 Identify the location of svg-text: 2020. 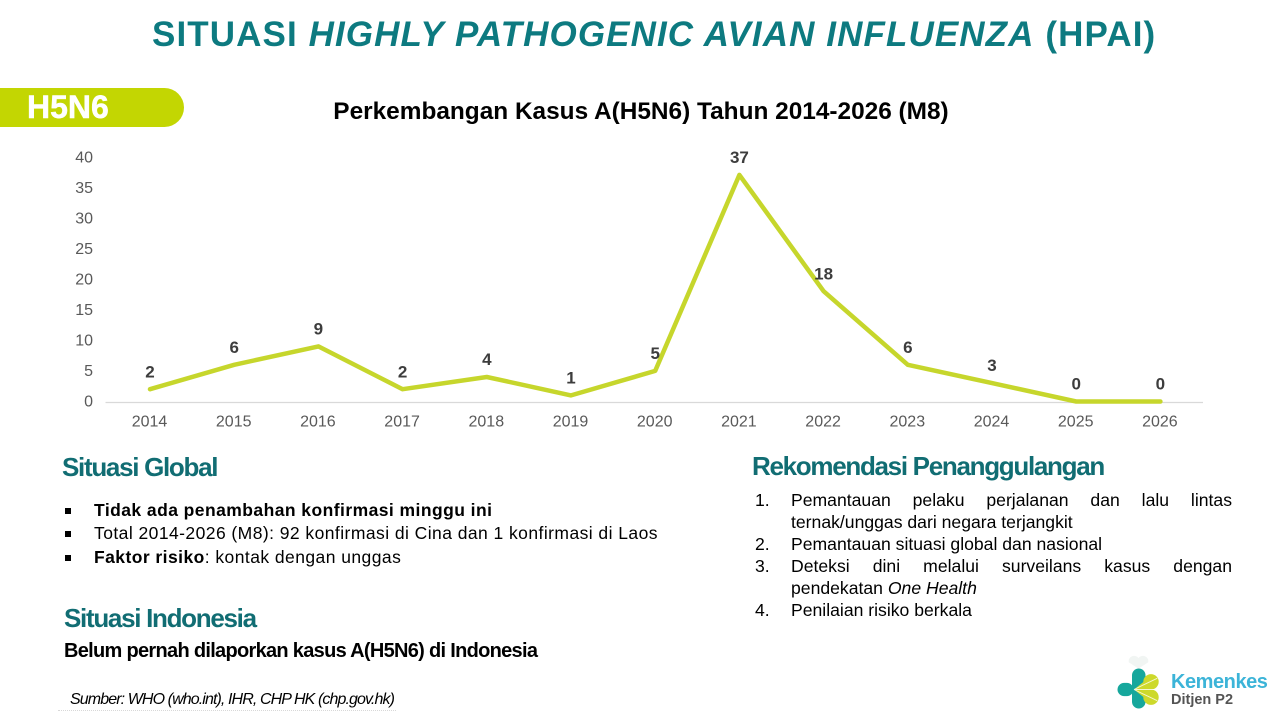
(655, 422).